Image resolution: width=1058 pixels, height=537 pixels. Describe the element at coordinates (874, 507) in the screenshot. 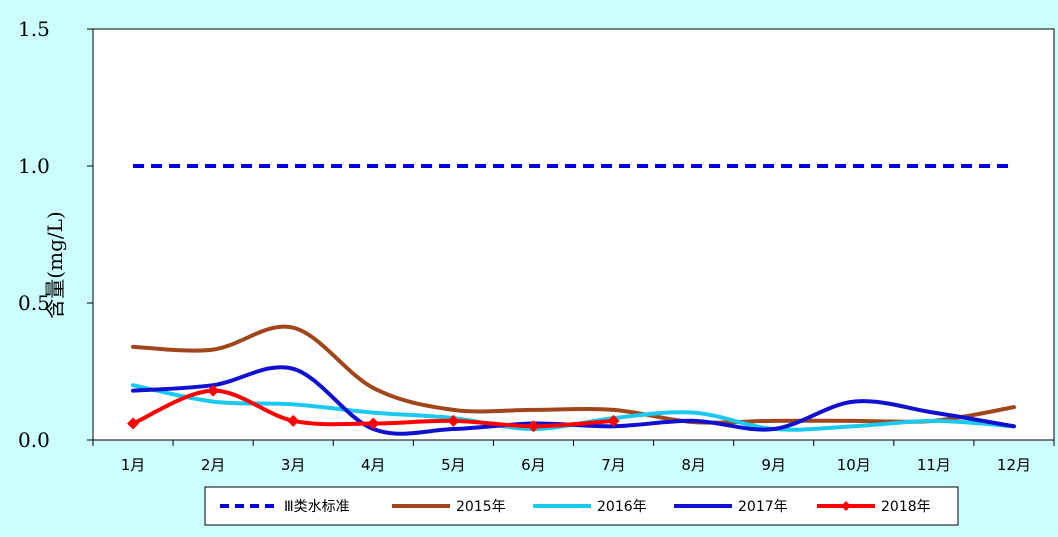

I see `legend-item: 2018年` at that location.